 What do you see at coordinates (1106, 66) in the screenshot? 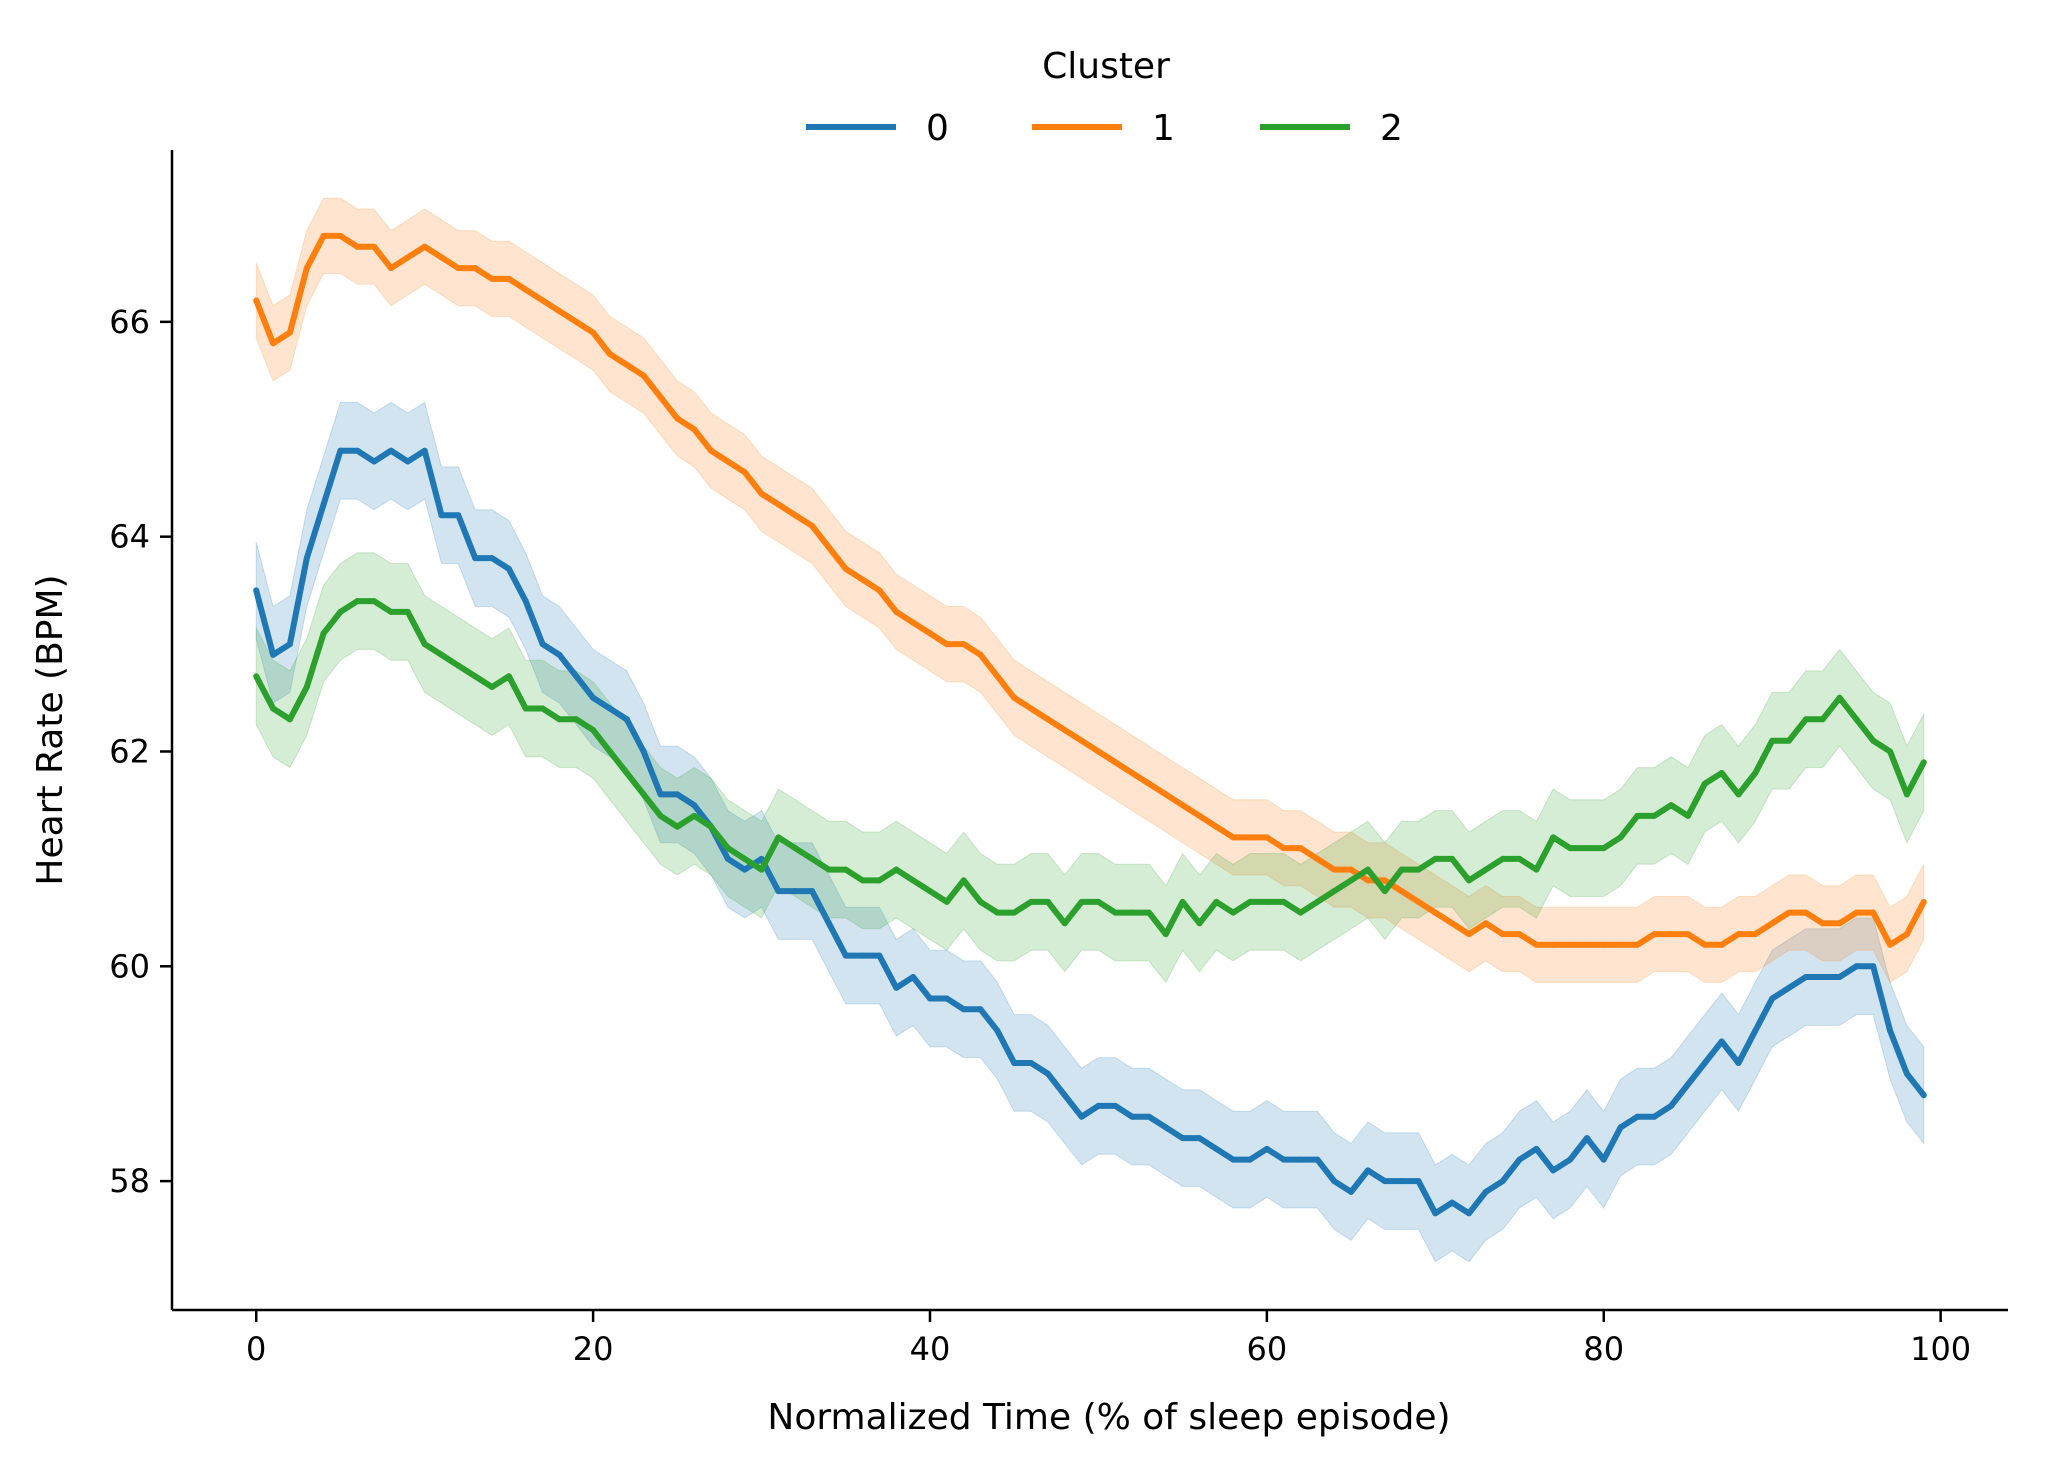
I see `legend-title: Cluster` at bounding box center [1106, 66].